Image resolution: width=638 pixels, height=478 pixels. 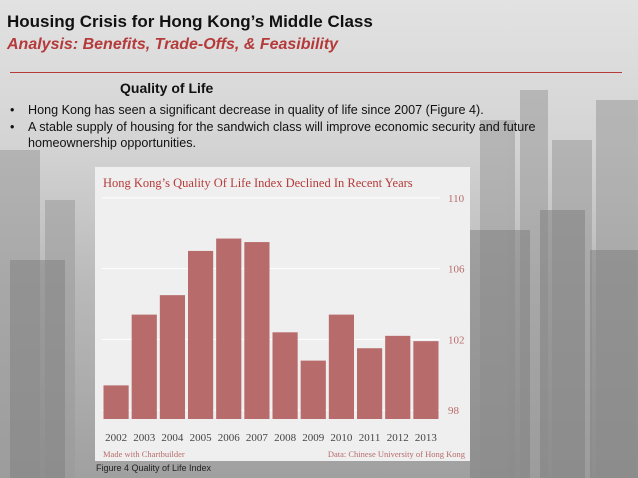 I want to click on x-tick-label: 2003, so click(x=144, y=438).